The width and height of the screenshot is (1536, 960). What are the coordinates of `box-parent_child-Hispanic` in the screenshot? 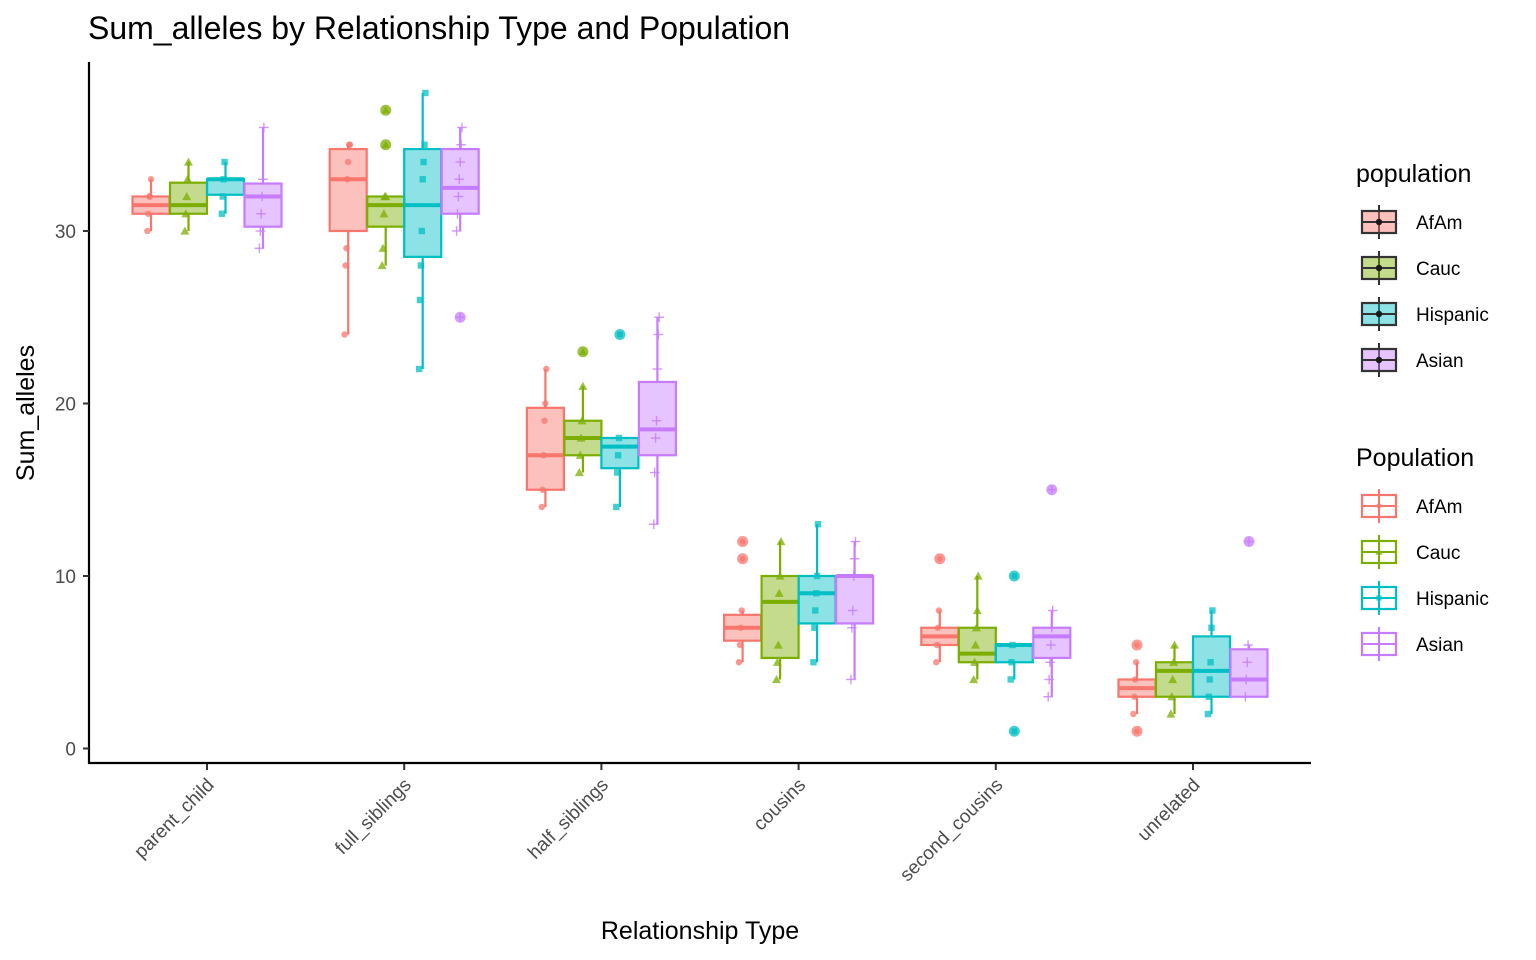 It's located at (225, 187).